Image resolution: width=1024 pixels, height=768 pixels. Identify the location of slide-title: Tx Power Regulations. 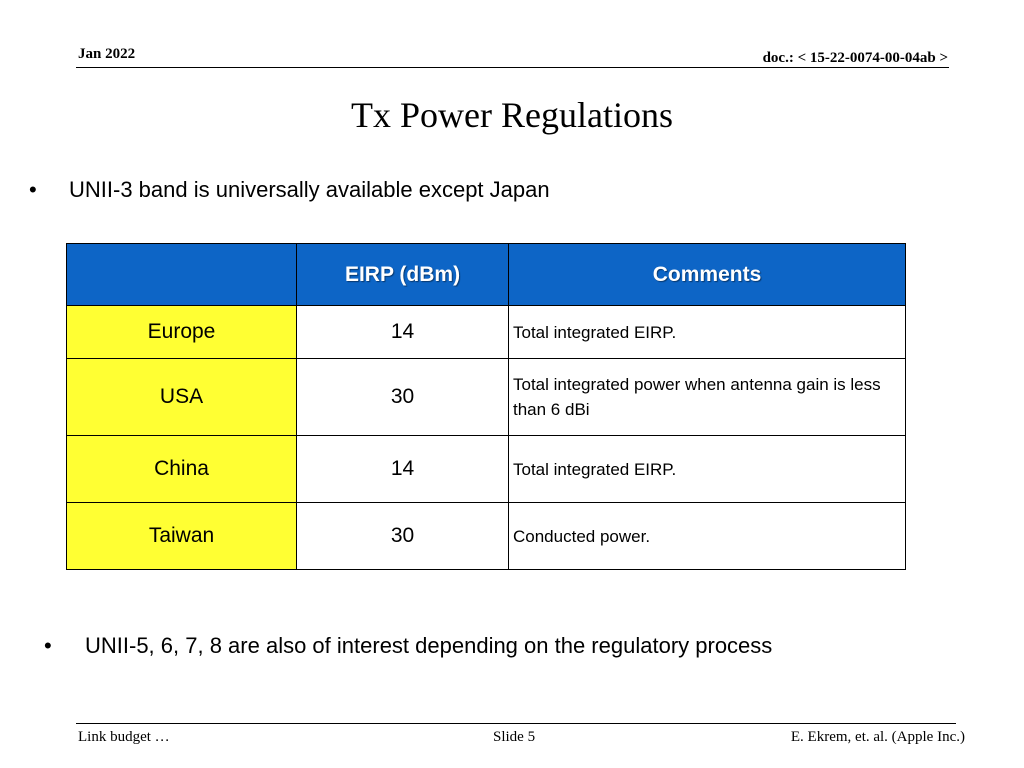
(512, 115).